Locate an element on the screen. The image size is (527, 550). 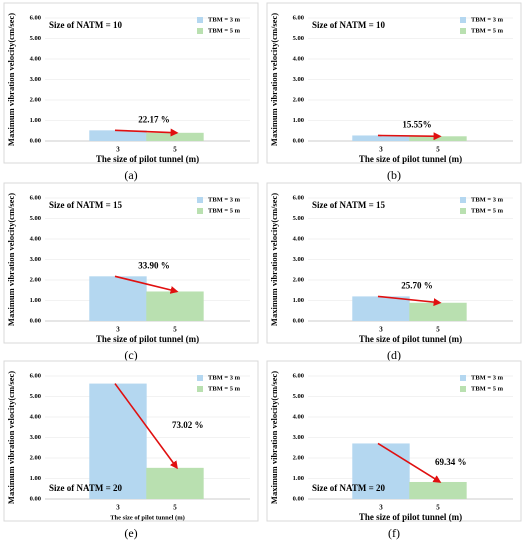
change-label: 25.70 % is located at coordinates (417, 285).